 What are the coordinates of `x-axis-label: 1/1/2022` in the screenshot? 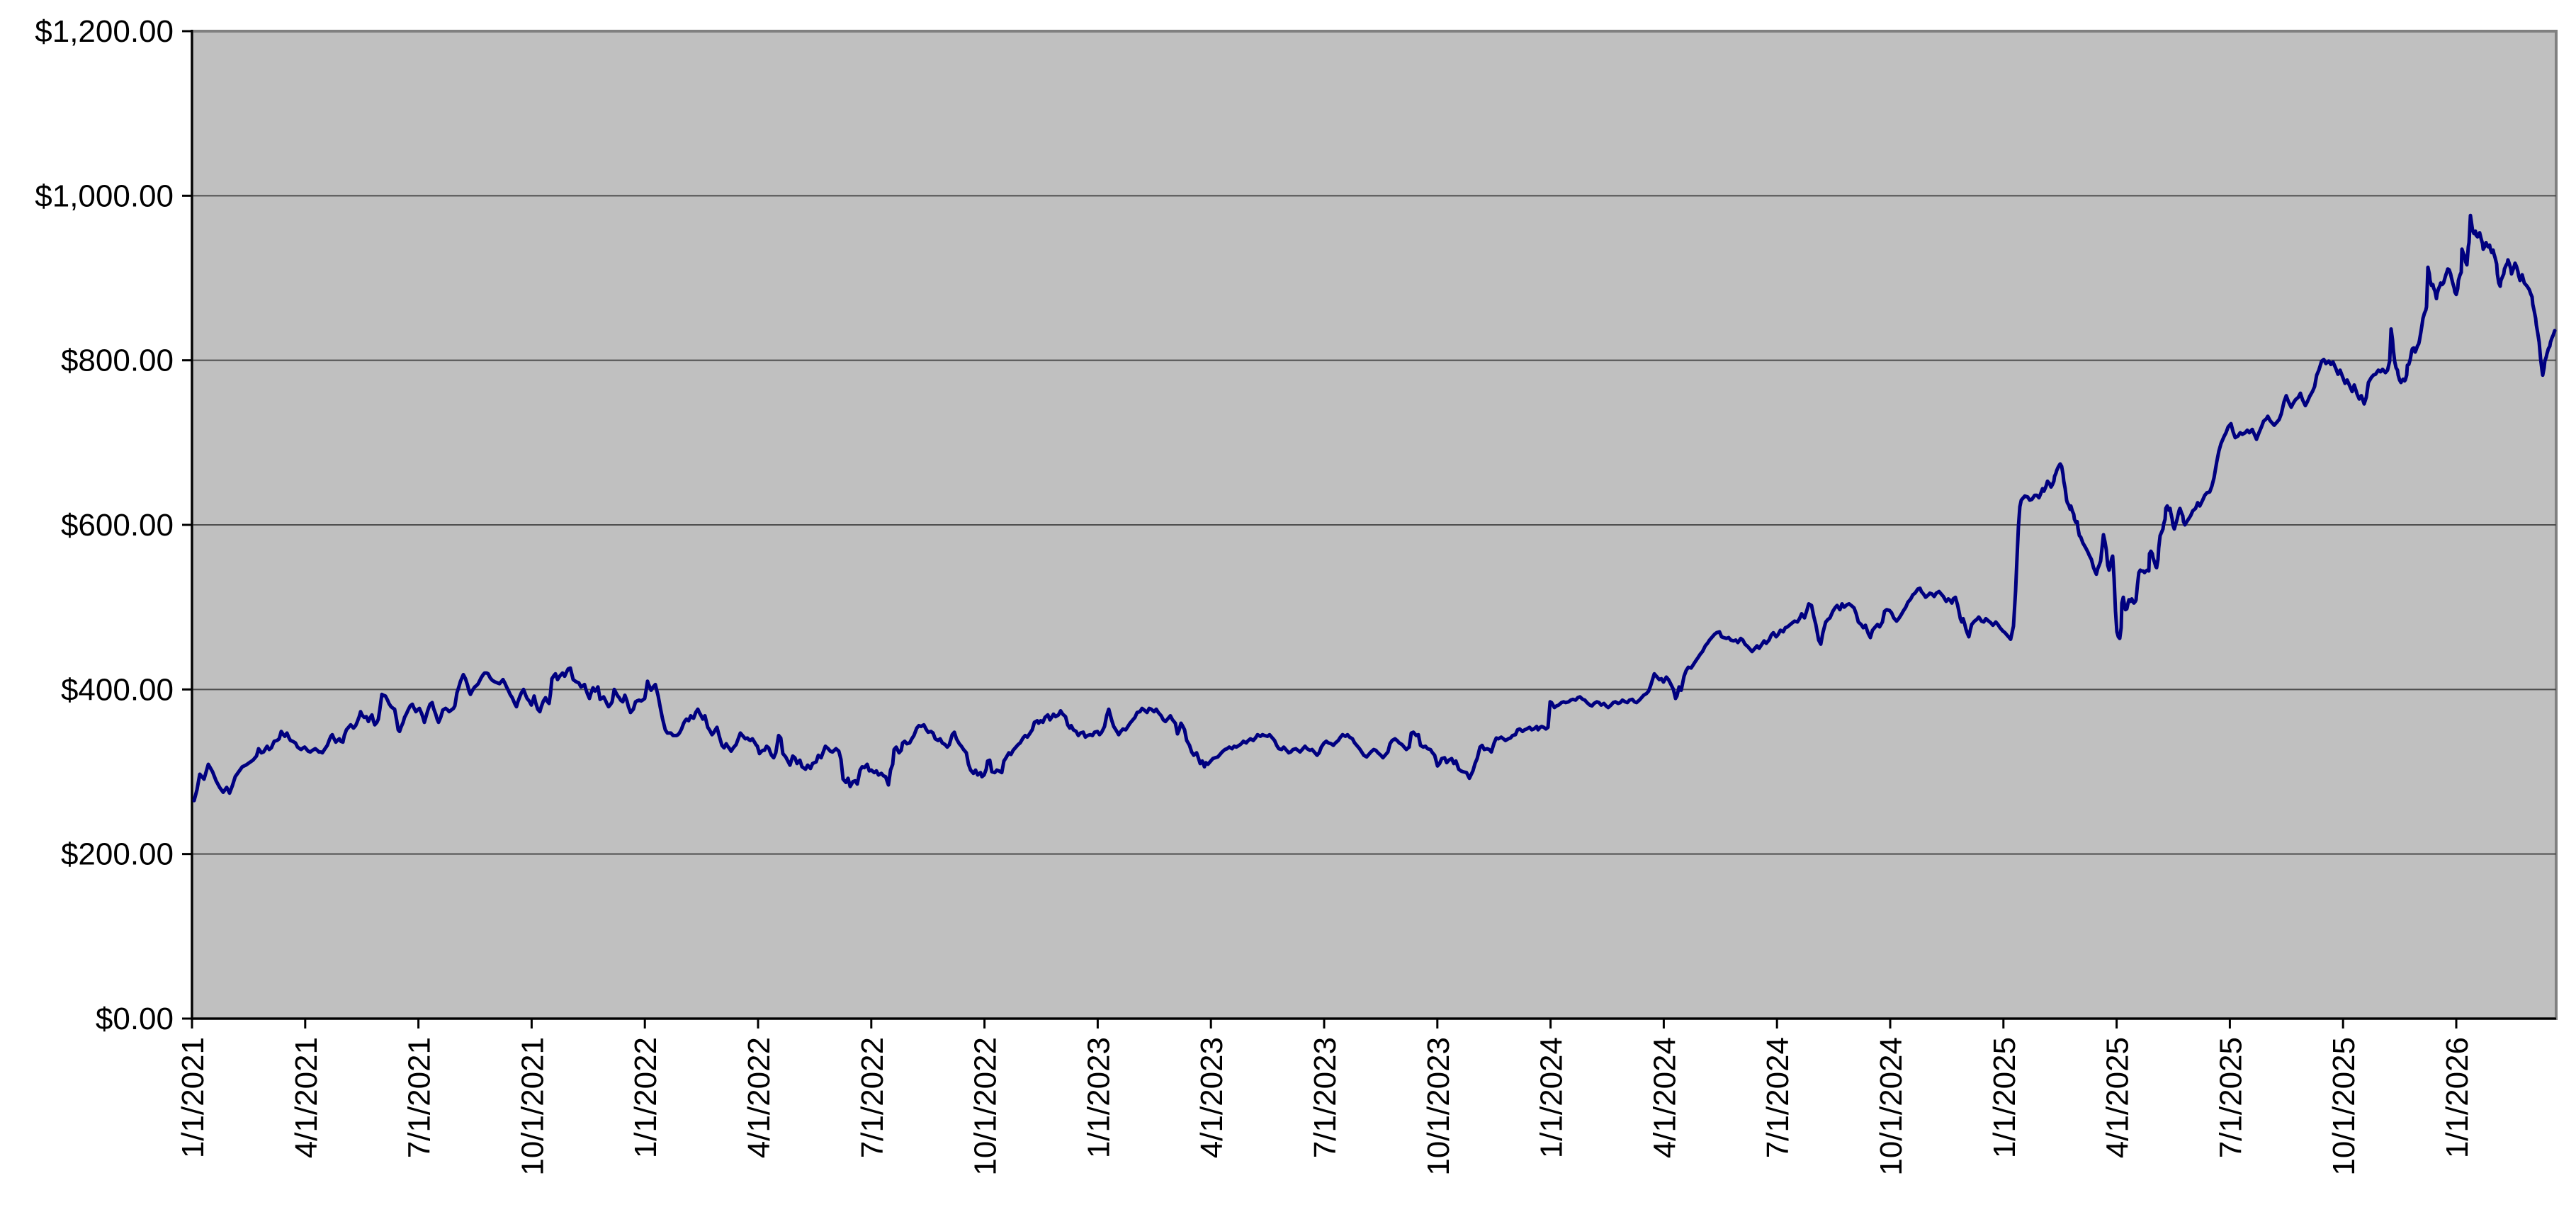 It's located at (645, 1098).